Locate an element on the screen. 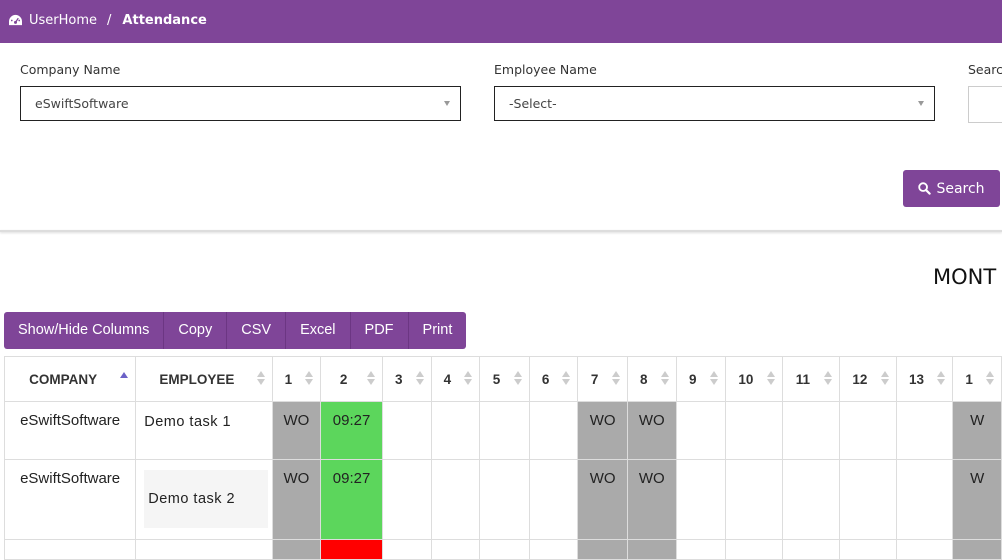  company-select-value: eSwiftSoftware is located at coordinates (82, 103).